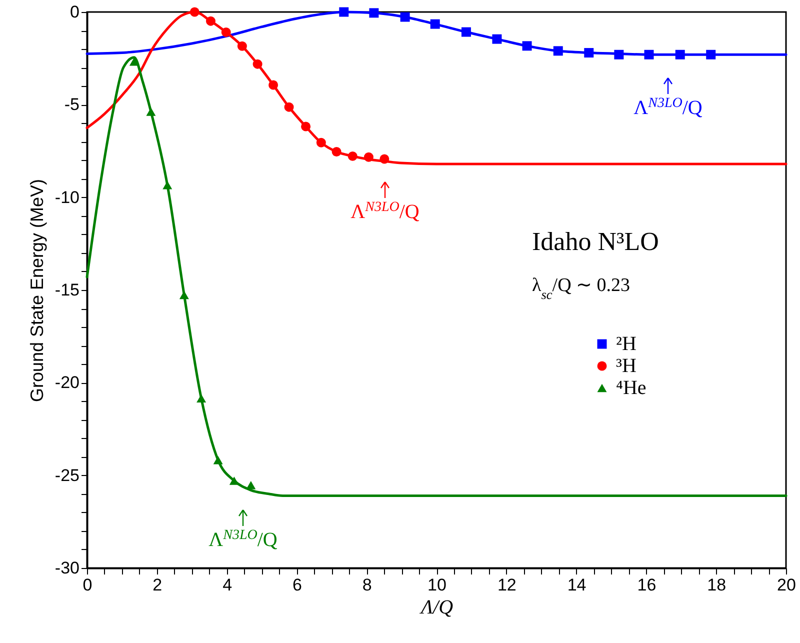 This screenshot has height=643, width=800. Describe the element at coordinates (87, 585) in the screenshot. I see `x-tick-label: 0` at that location.